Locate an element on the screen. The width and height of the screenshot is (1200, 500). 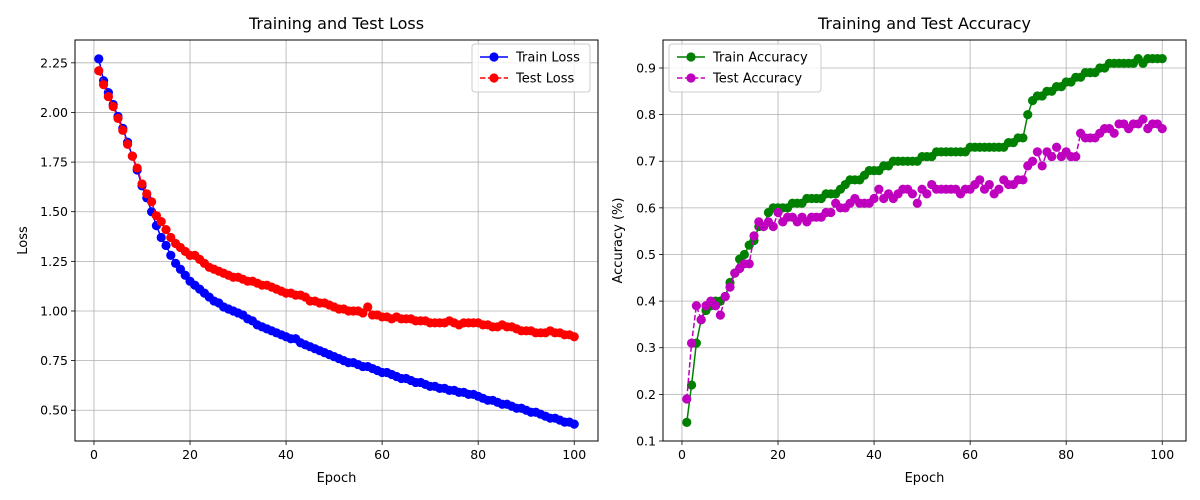
accuracy-legend: Train Accuracy Test Accuracy is located at coordinates (745, 68).